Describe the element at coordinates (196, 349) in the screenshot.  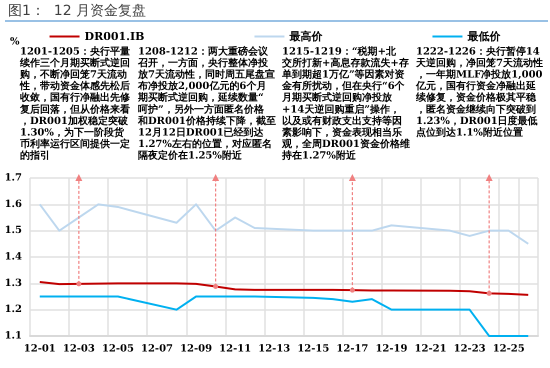
I see `x-tick-label: 12-09` at that location.